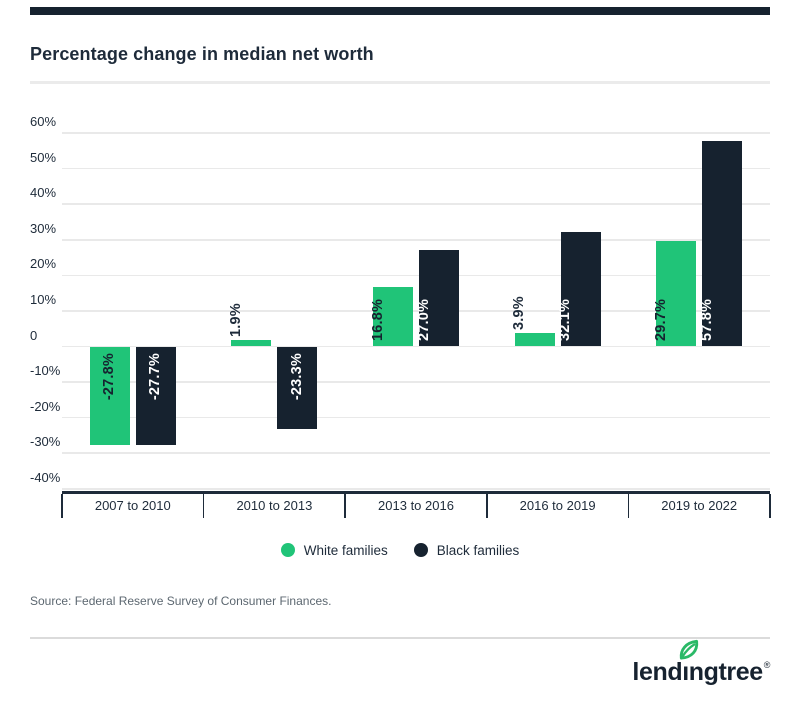  Describe the element at coordinates (235, 319) in the screenshot. I see `bar-value-label: 1.9%` at that location.